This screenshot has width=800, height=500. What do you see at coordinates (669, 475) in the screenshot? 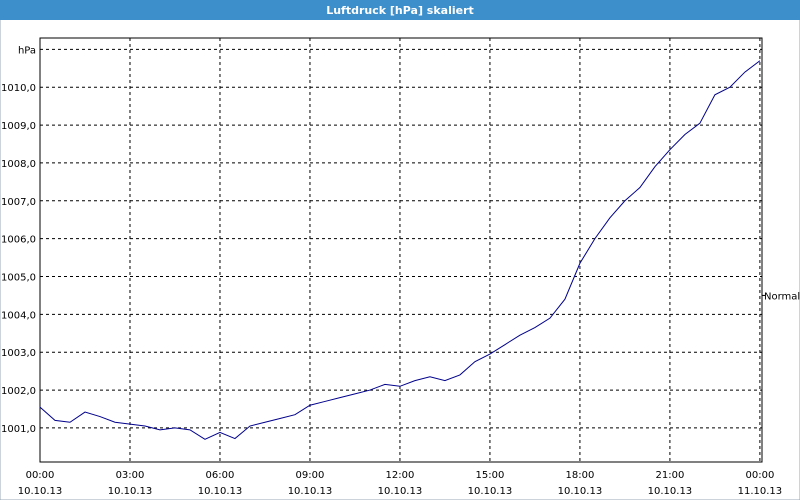
I see `x-tick-label: 21:00` at bounding box center [669, 475].